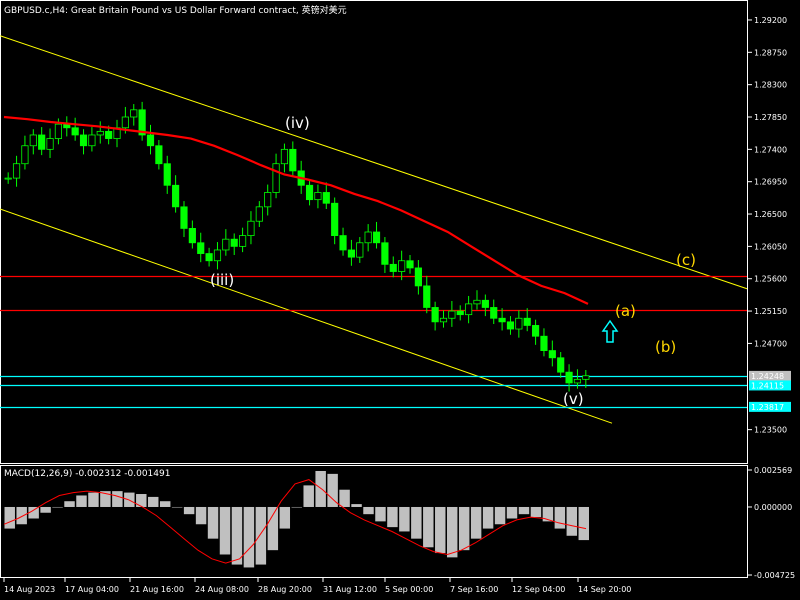 The image size is (800, 600). Describe the element at coordinates (770, 52) in the screenshot. I see `price-tick-label: 1.28750` at that location.